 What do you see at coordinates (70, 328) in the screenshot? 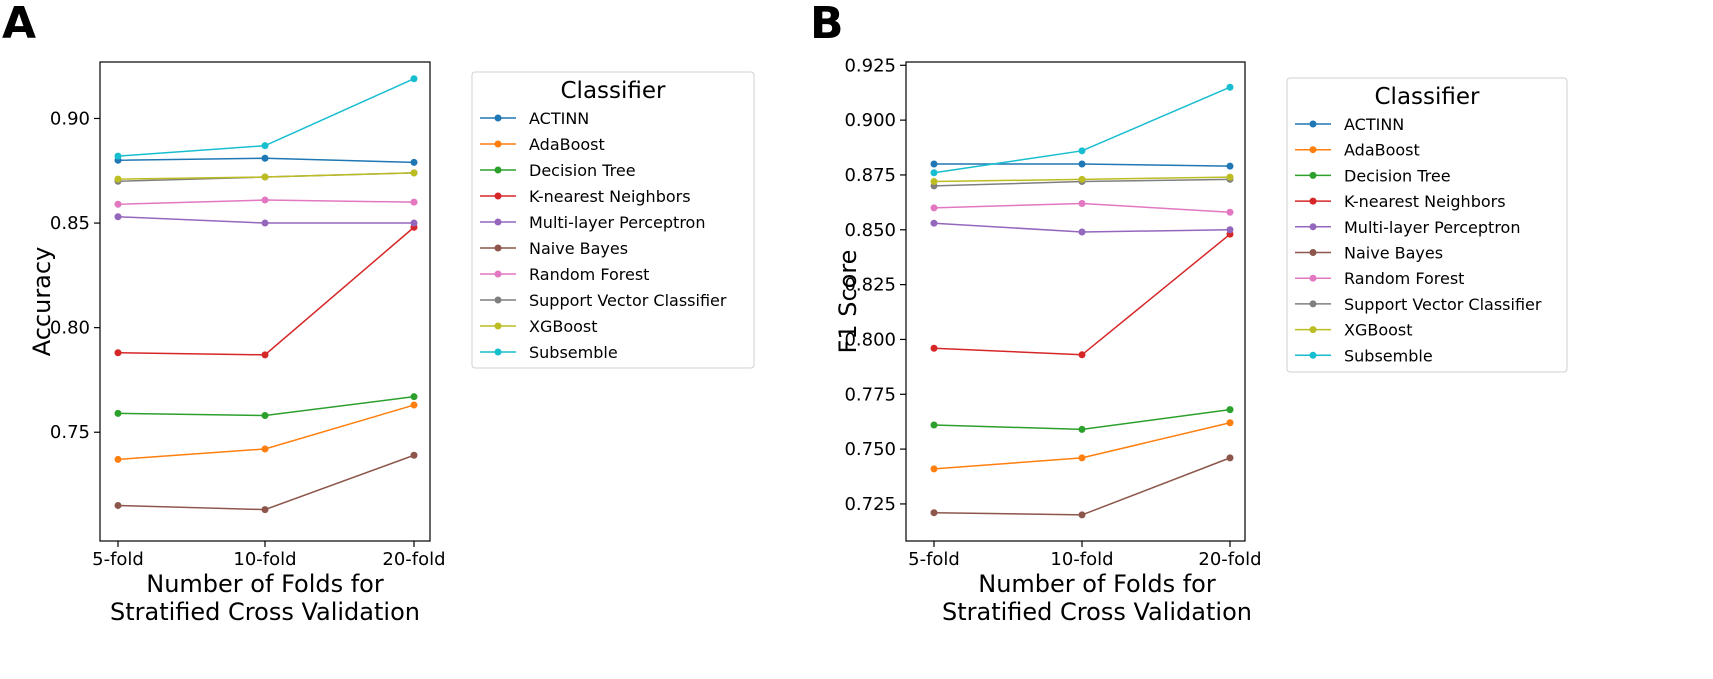
I see `y-tick-label: 0.80` at bounding box center [70, 328].